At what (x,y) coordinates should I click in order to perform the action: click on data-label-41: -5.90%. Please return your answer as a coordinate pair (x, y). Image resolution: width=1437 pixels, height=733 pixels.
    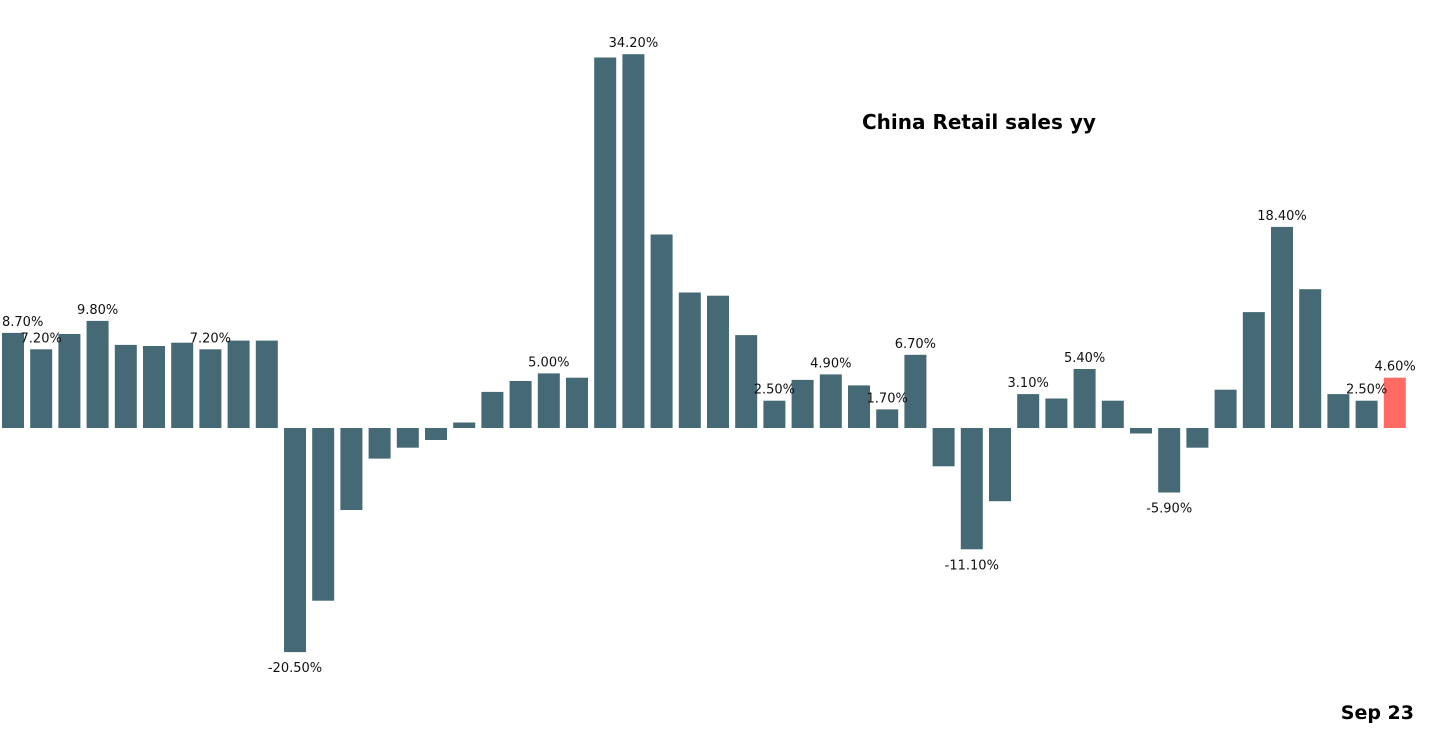
    Looking at the image, I should click on (1169, 509).